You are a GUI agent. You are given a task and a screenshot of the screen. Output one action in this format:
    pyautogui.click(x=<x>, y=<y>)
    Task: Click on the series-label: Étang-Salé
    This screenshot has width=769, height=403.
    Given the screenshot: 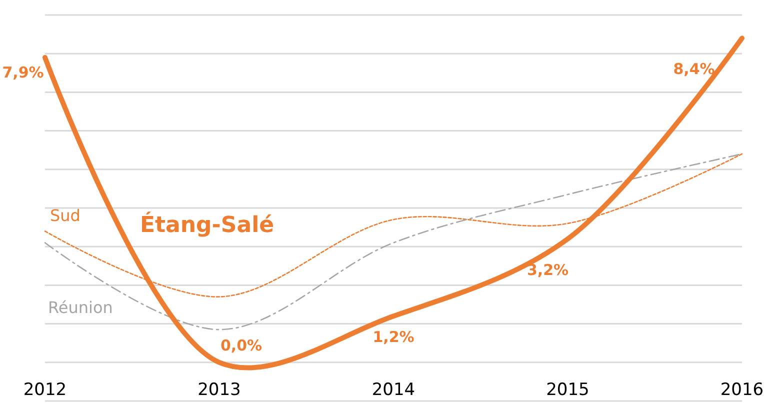 What is the action you would take?
    pyautogui.click(x=207, y=224)
    